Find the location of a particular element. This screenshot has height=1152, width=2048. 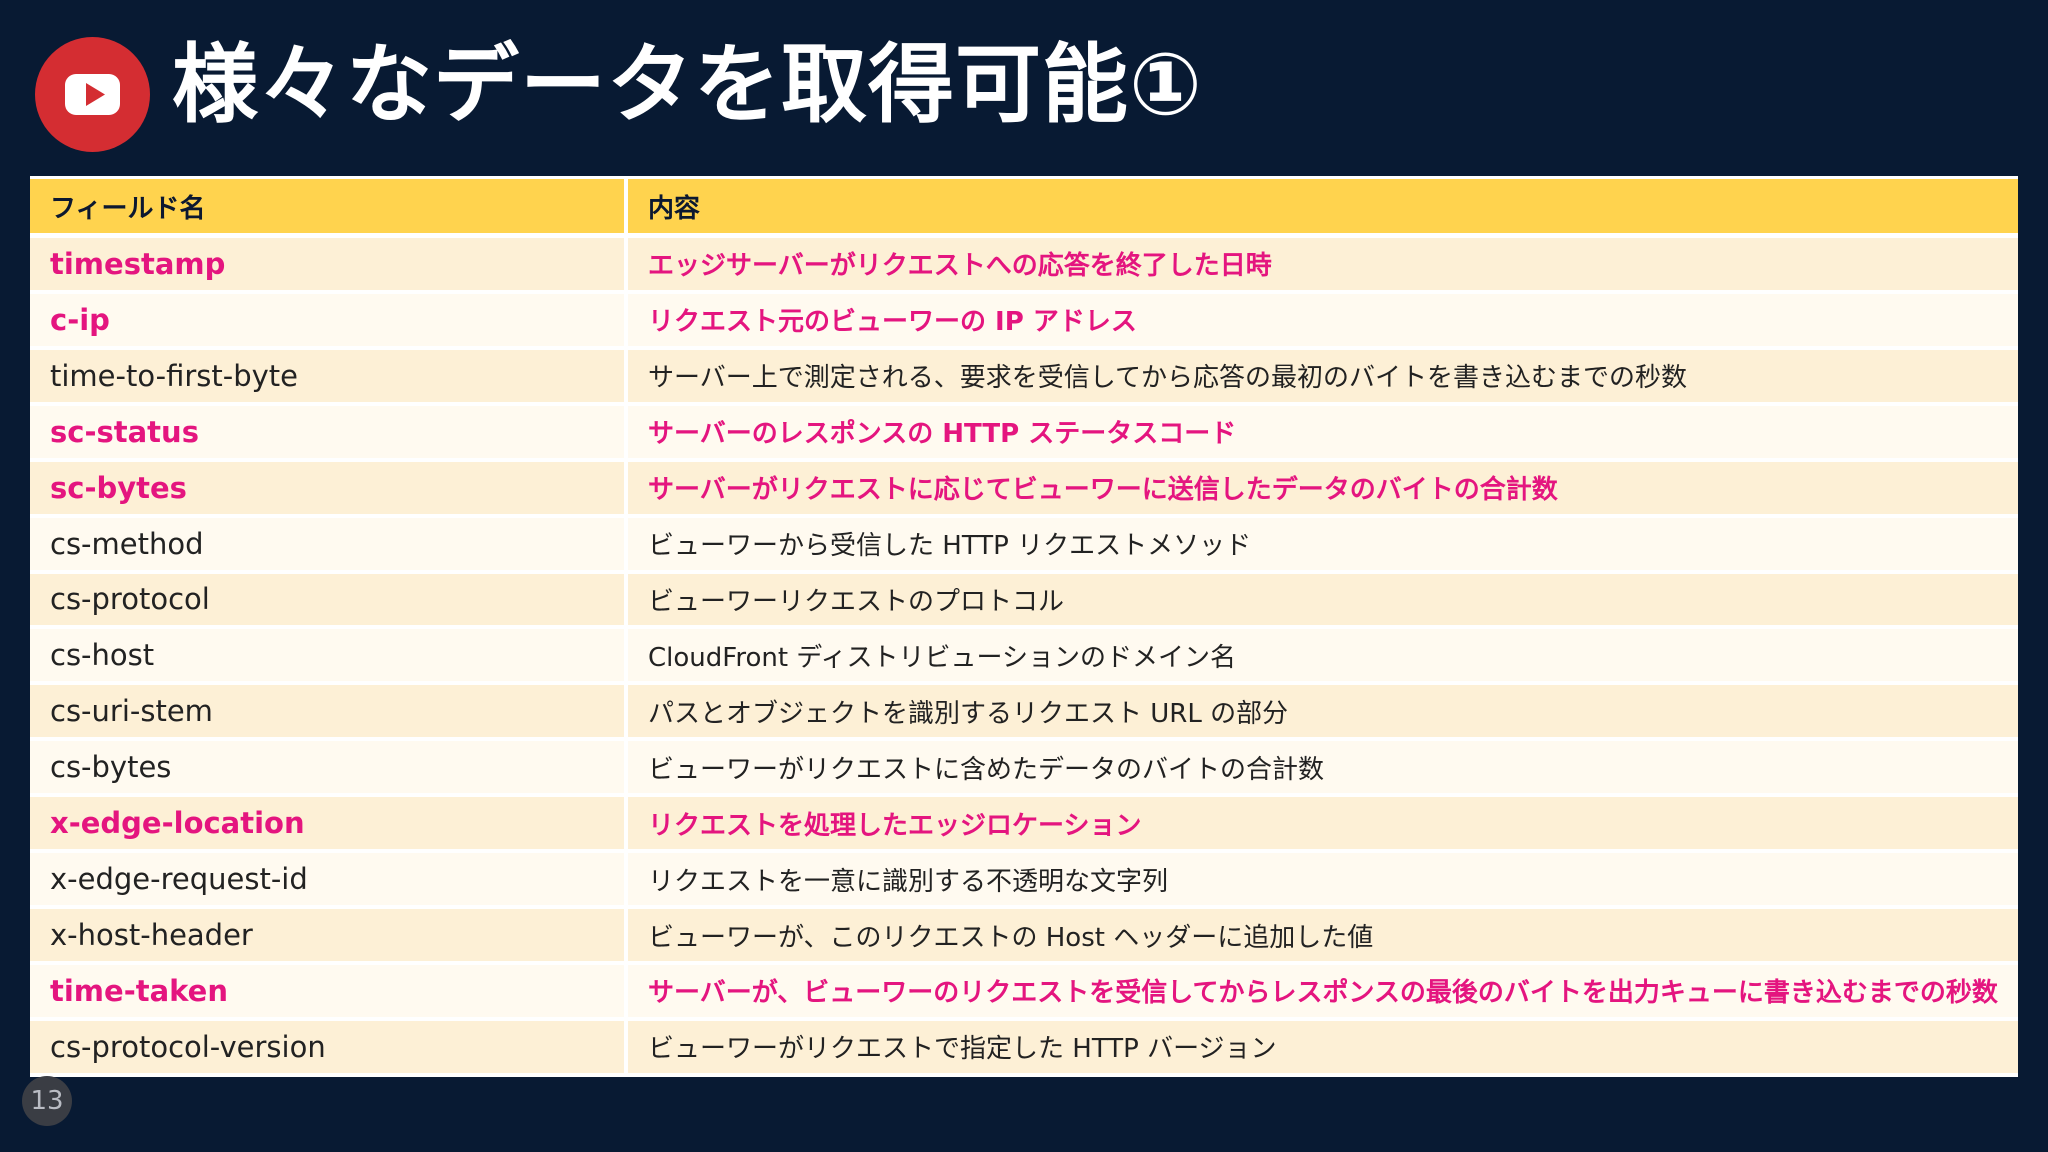

content-cell: ビューワーがリクエストに含めたデータのバイトの合計数 is located at coordinates (1323, 769).